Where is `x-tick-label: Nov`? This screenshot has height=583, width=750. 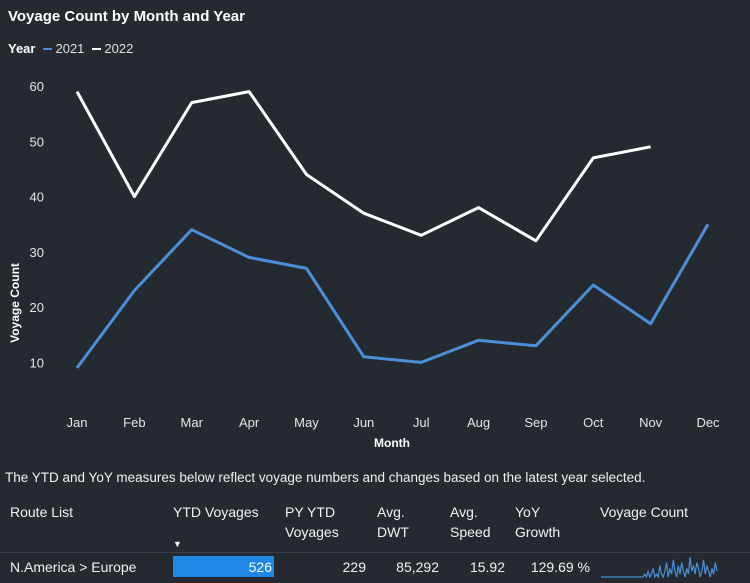
x-tick-label: Nov is located at coordinates (651, 422).